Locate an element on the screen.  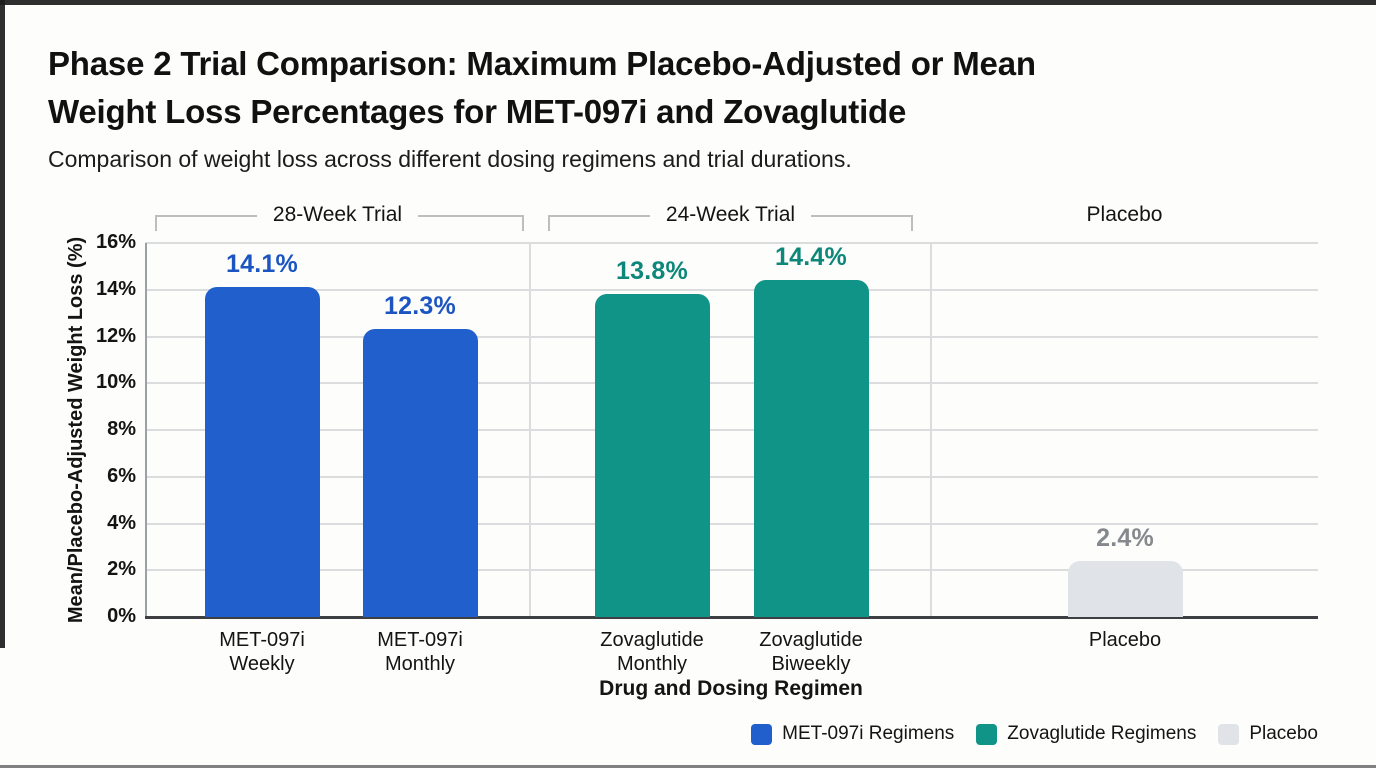
y-tick-16%: 16% is located at coordinates (115, 242).